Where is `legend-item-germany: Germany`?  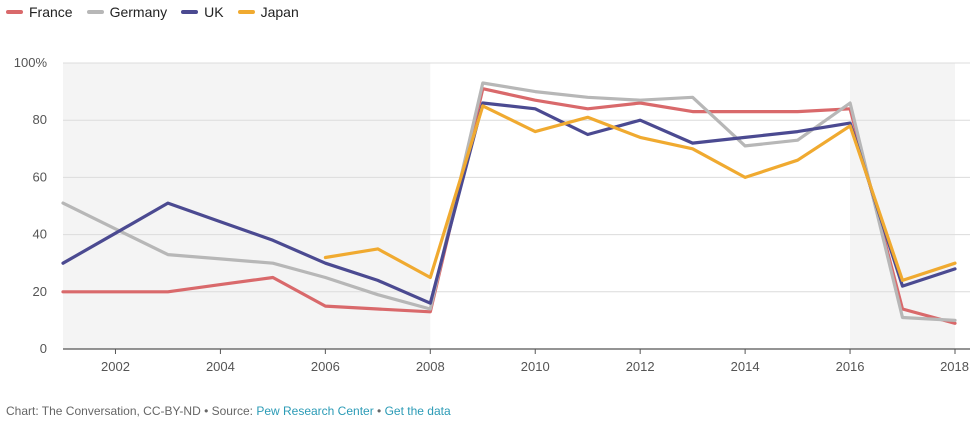
legend-item-germany: Germany is located at coordinates (127, 12).